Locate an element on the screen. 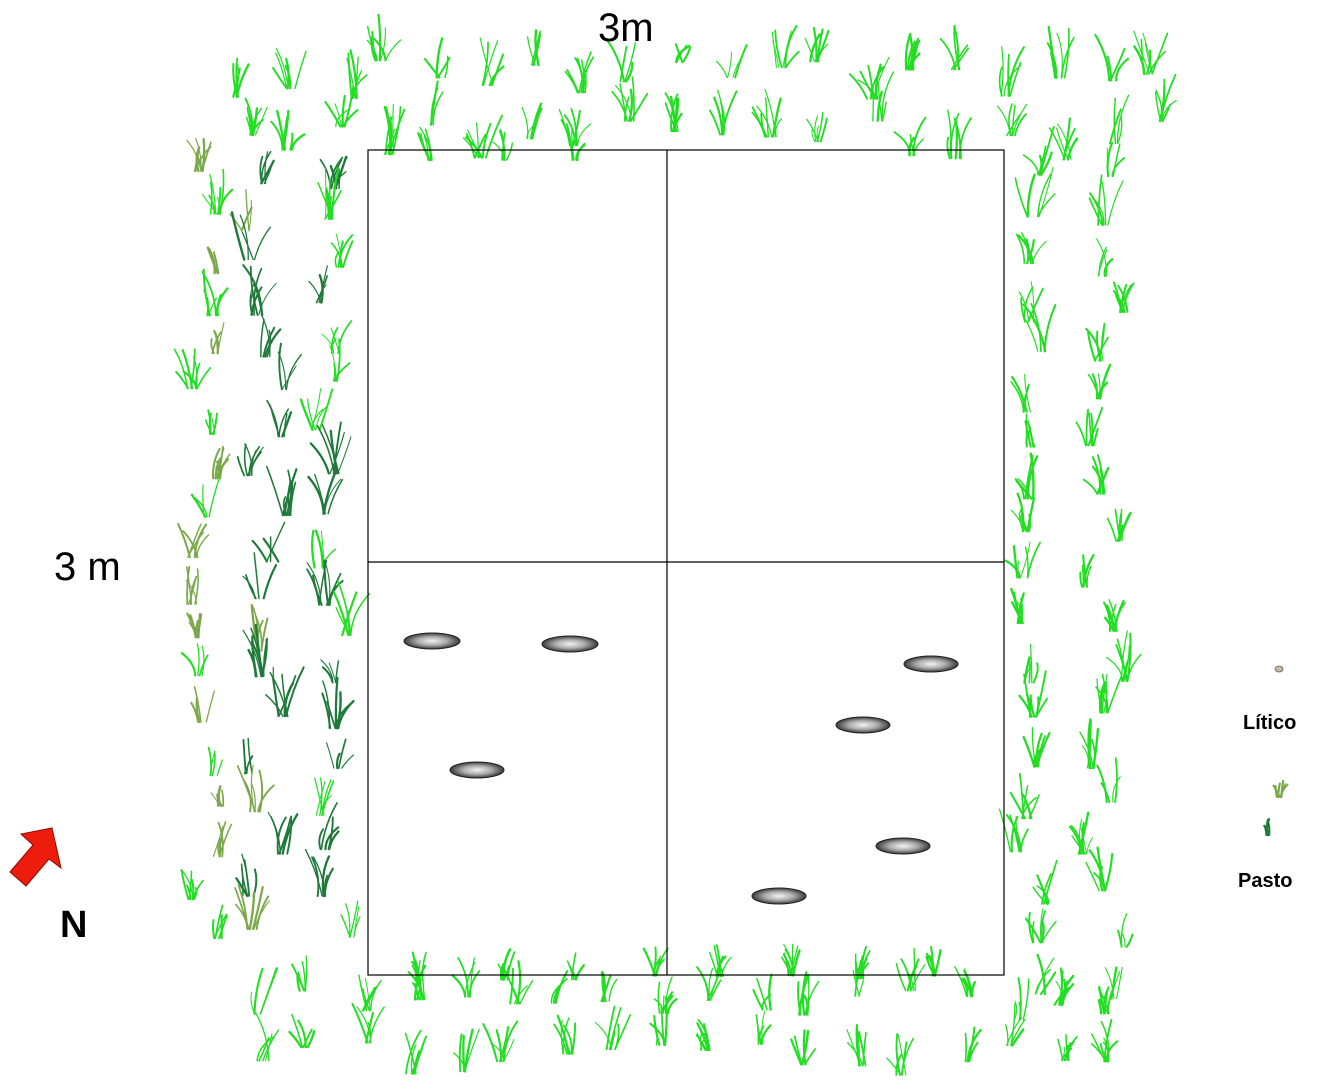 The height and width of the screenshot is (1088, 1321). legend-label-pasto: Pasto is located at coordinates (1265, 881).